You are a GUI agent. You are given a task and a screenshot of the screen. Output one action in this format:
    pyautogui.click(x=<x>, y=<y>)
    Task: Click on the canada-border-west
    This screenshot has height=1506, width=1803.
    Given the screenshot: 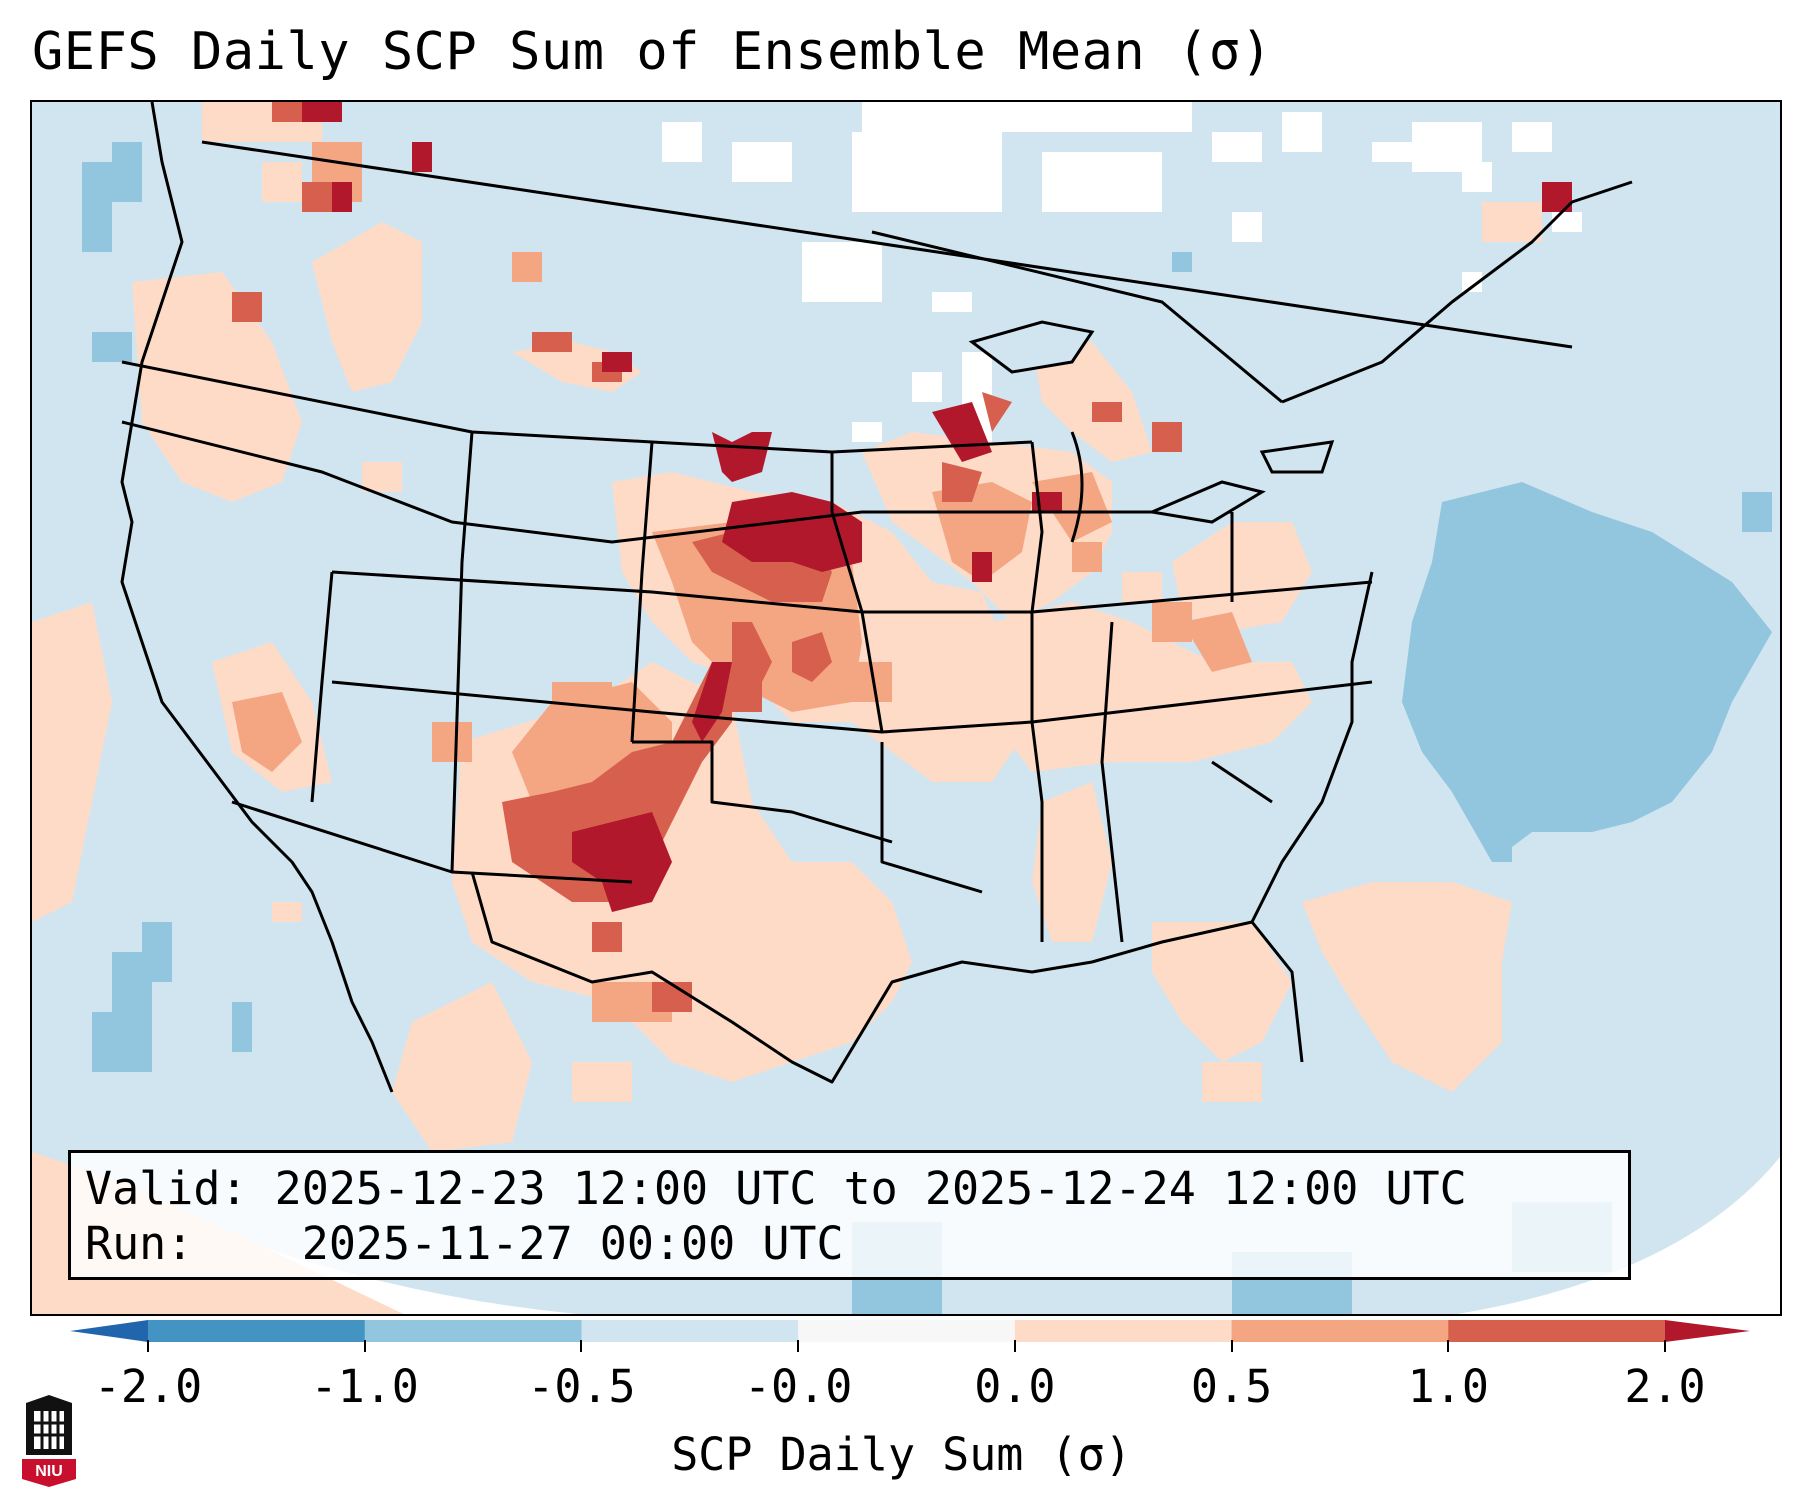 What is the action you would take?
    pyautogui.click(x=887, y=244)
    